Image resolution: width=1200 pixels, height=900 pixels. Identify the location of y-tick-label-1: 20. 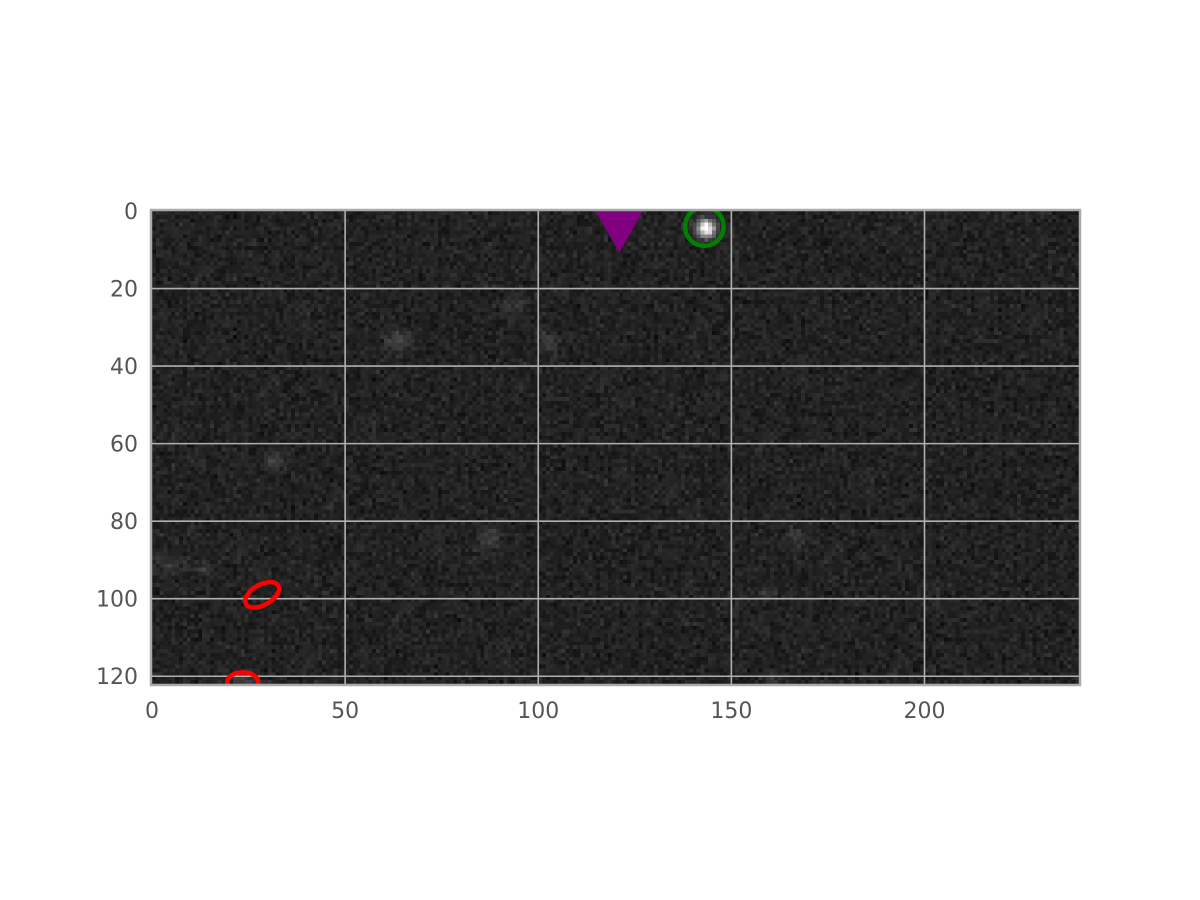
(124, 290).